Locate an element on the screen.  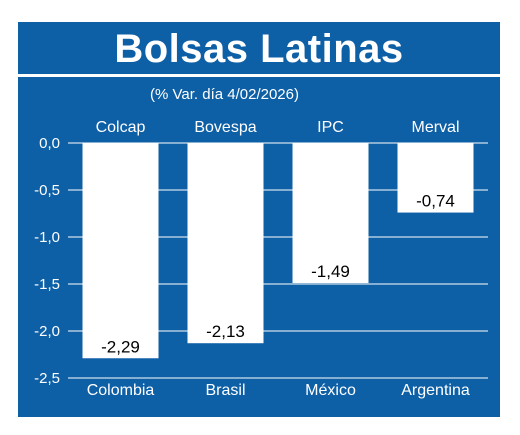
category-label: Argentina is located at coordinates (435, 390).